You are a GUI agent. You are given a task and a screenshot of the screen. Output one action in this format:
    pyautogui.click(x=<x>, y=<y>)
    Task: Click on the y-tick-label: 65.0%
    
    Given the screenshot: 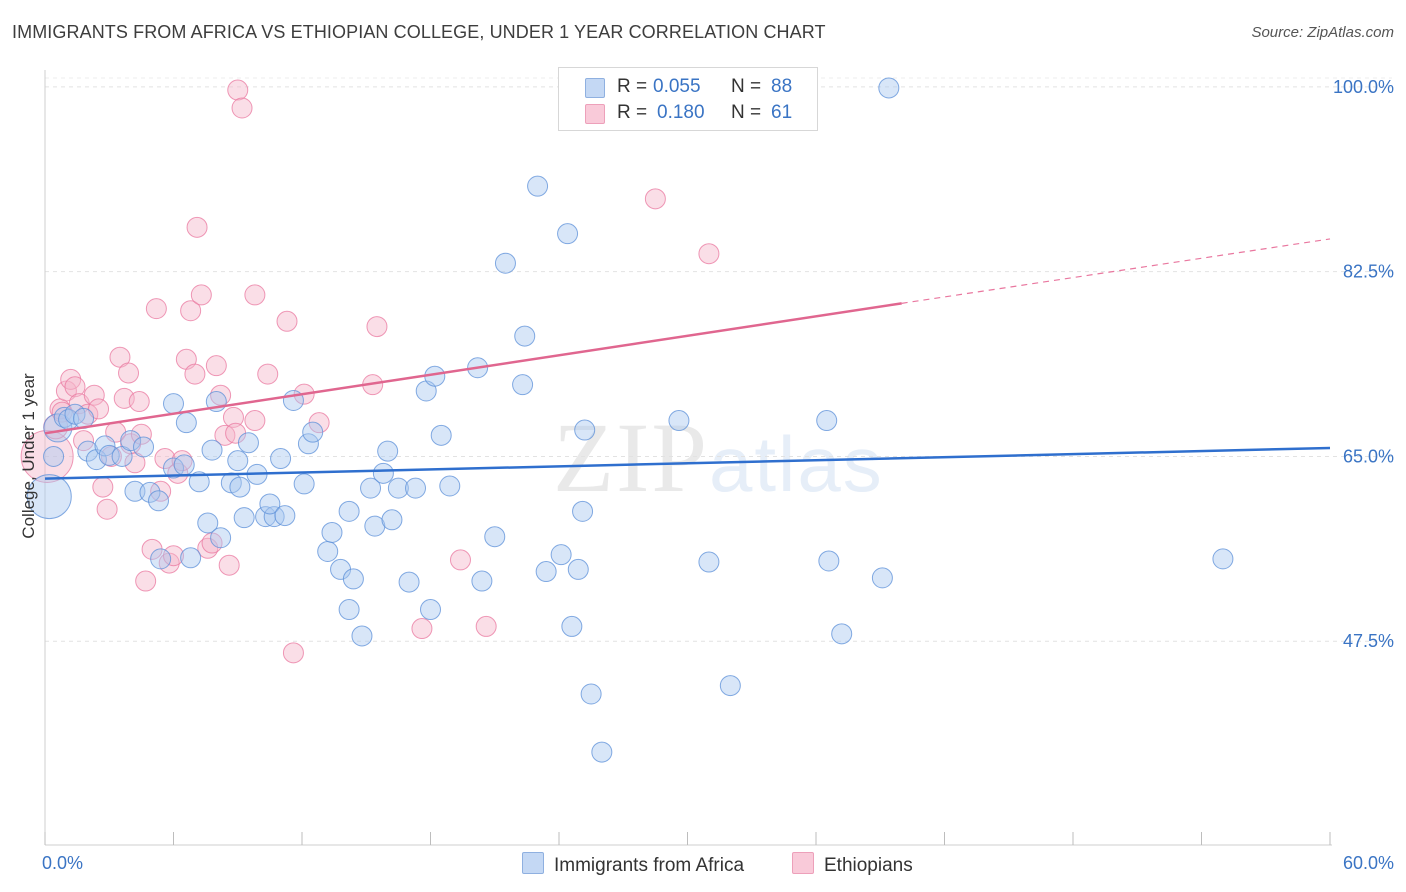 What is the action you would take?
    pyautogui.click(x=1368, y=456)
    